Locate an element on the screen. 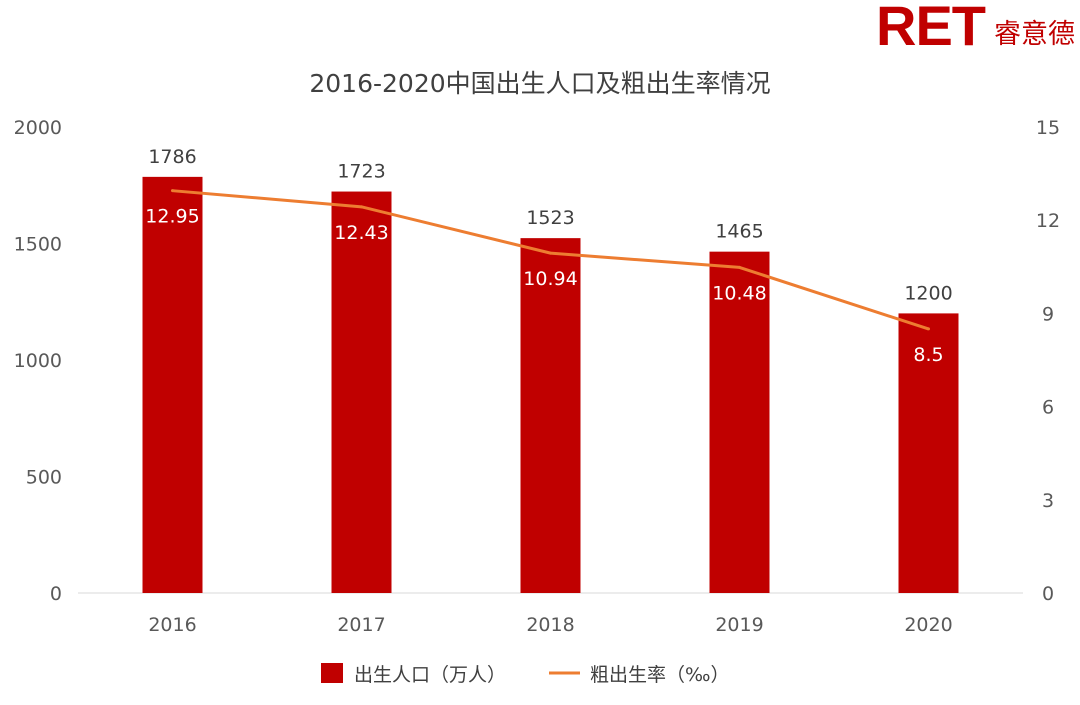 This screenshot has width=1080, height=705. bar-births-2020 is located at coordinates (928, 453).